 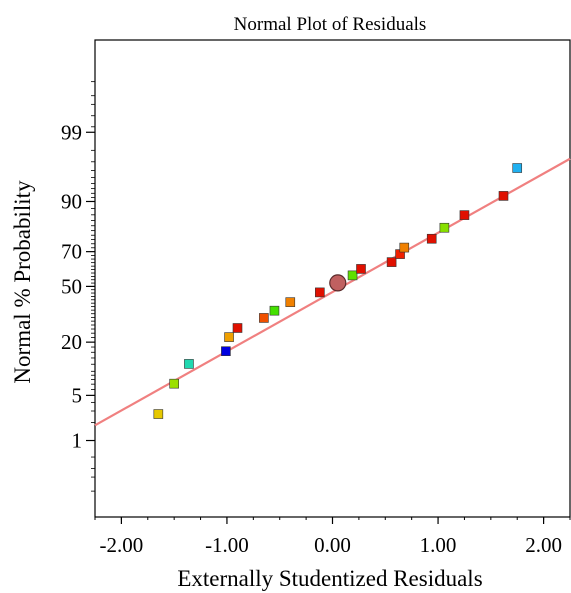 I want to click on y-tick-label: 99, so click(x=71, y=132).